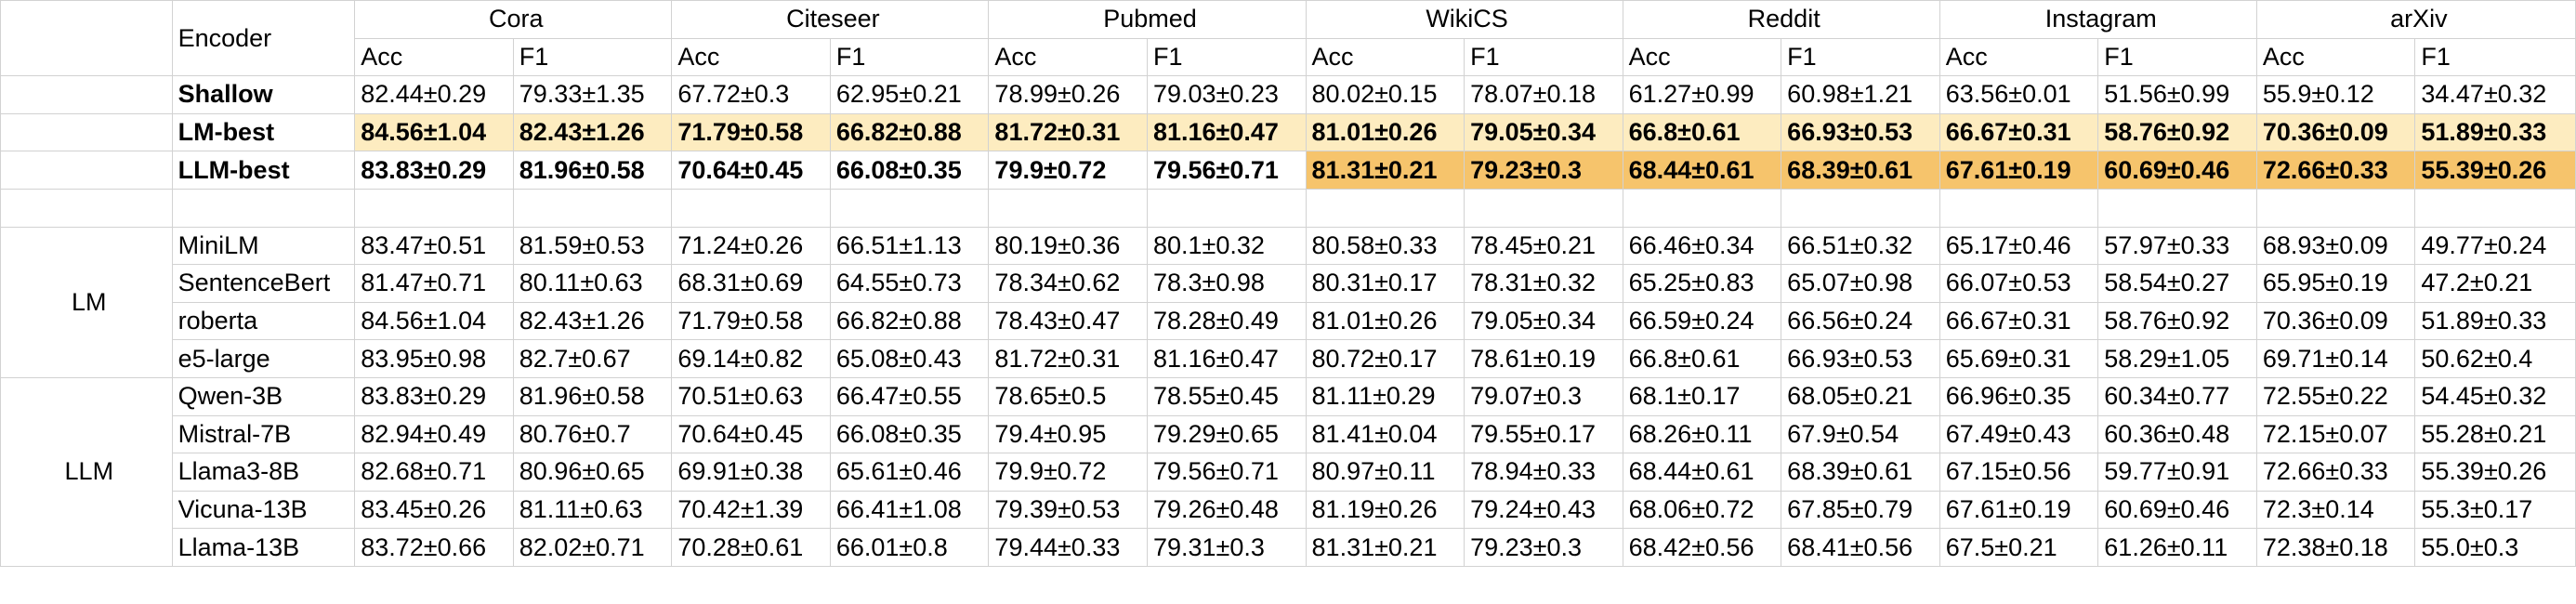 The width and height of the screenshot is (2576, 604). What do you see at coordinates (751, 510) in the screenshot?
I see `value-cell: 70.42±1.39` at bounding box center [751, 510].